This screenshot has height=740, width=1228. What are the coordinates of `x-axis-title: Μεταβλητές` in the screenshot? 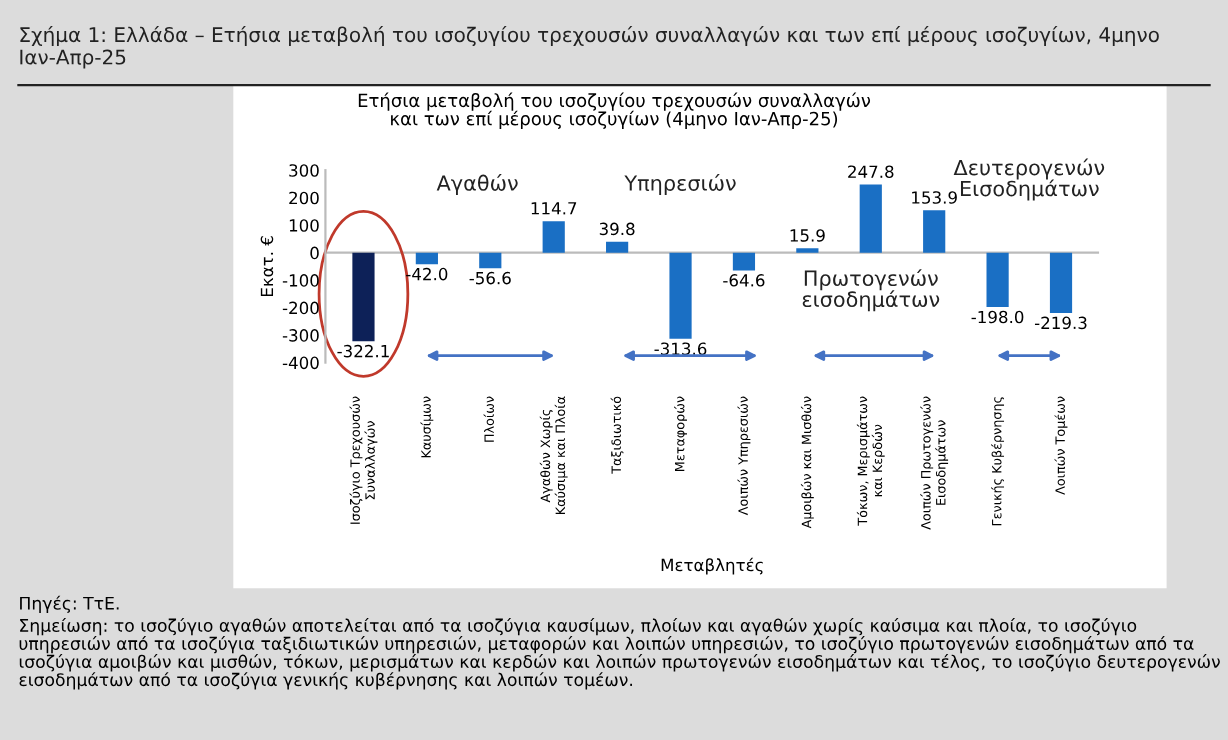 It's located at (712, 566).